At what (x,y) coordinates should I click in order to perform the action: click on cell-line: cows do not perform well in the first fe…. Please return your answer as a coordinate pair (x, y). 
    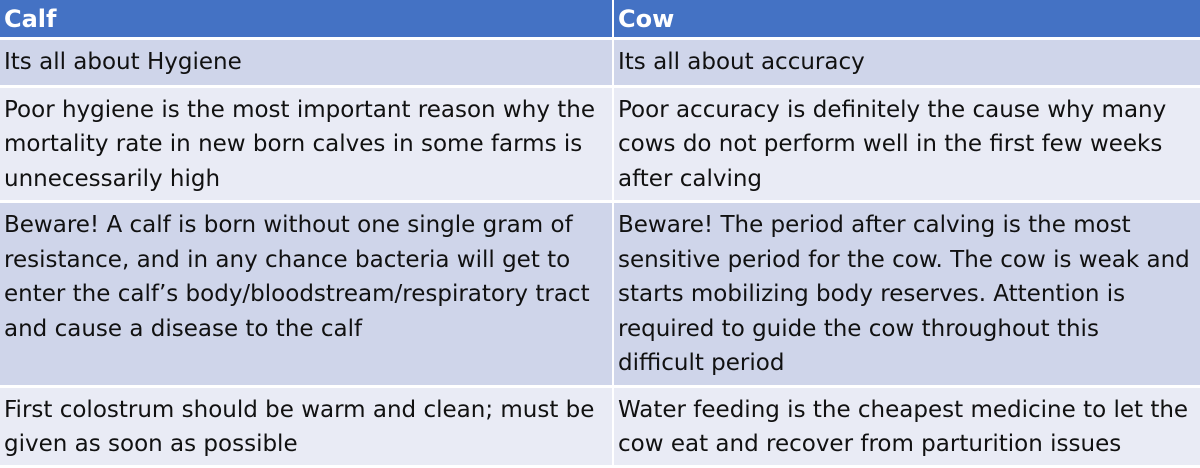
    Looking at the image, I should click on (890, 144).